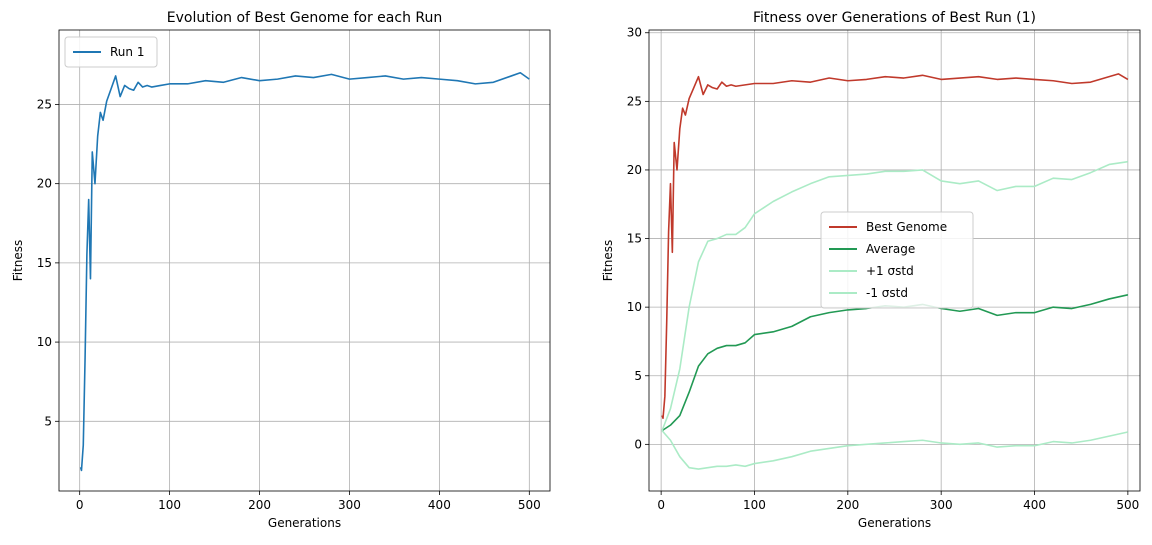 The height and width of the screenshot is (545, 1152). What do you see at coordinates (634, 33) in the screenshot?
I see `y-tick-label: 30` at bounding box center [634, 33].